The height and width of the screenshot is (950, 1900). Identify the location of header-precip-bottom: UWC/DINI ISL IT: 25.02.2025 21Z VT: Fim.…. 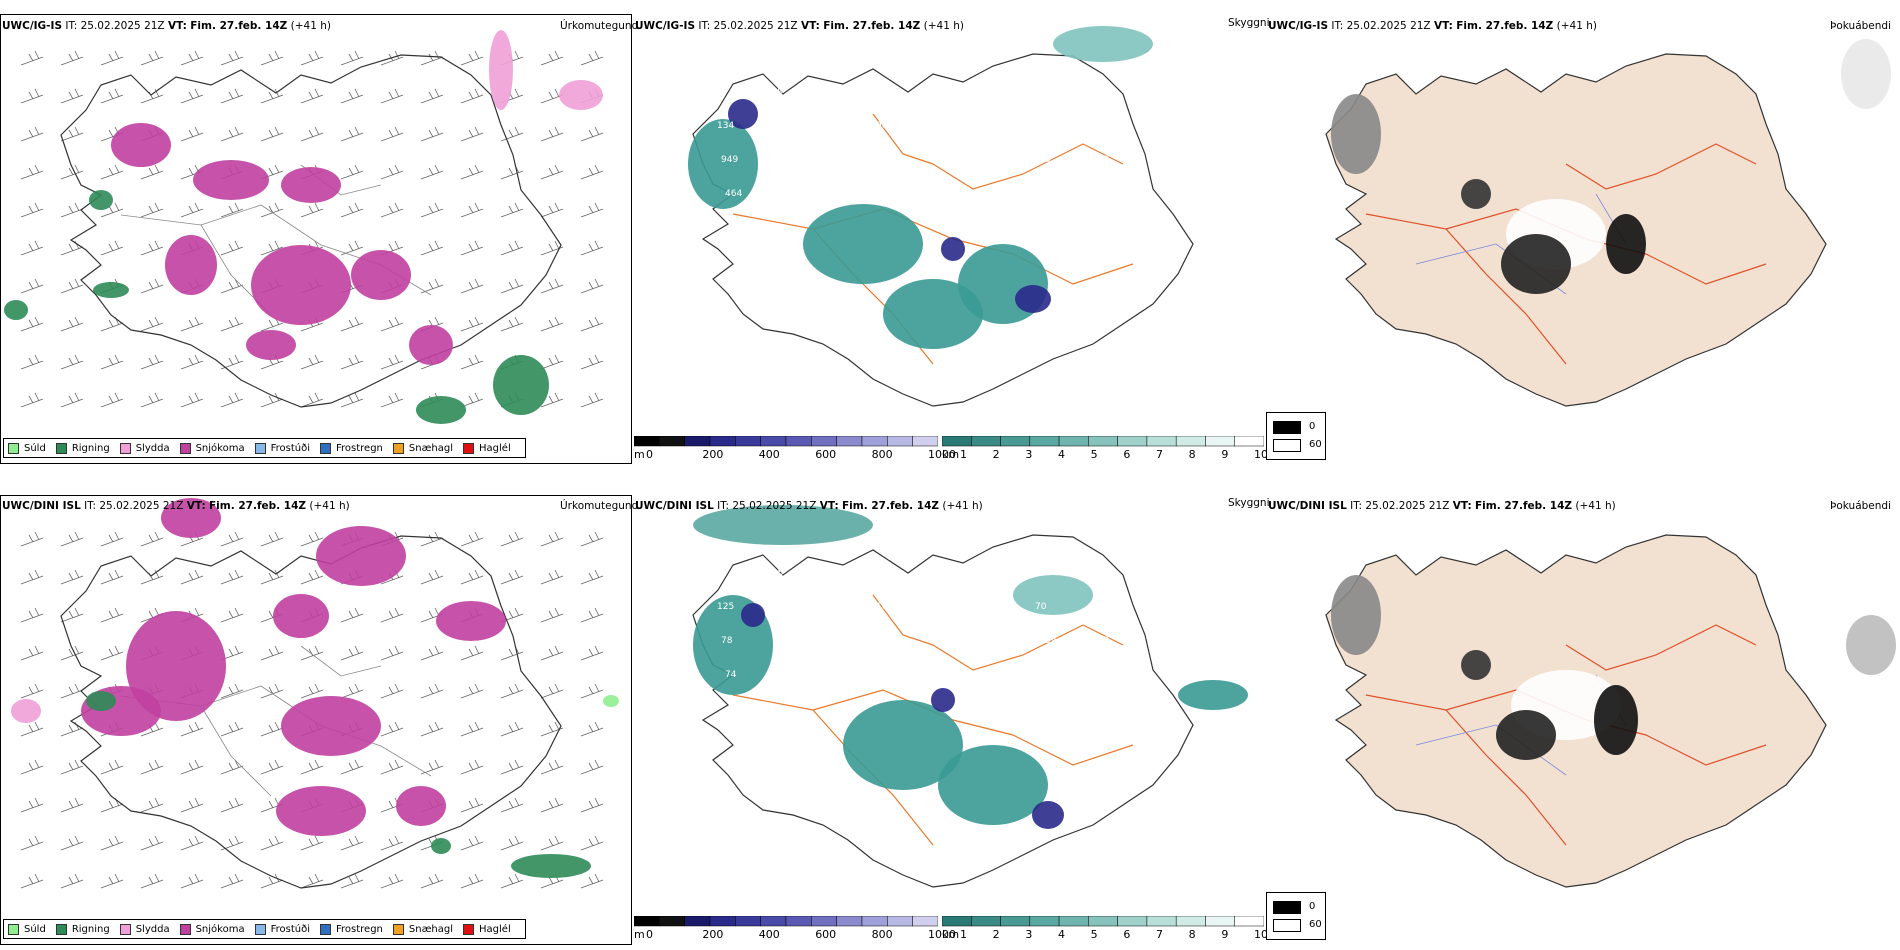
(176, 506).